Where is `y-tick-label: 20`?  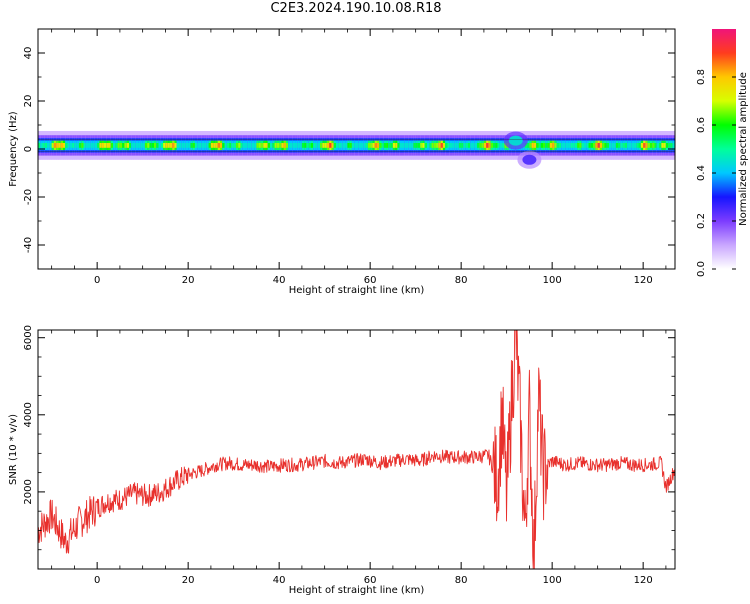 y-tick-label: 20 is located at coordinates (28, 101).